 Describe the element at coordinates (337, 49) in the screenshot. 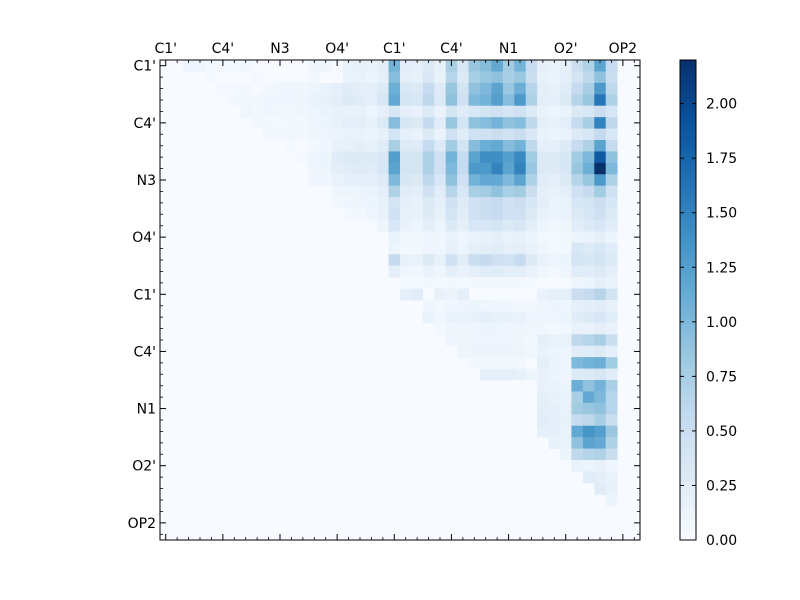

I see `x-tick-label: O4'` at that location.